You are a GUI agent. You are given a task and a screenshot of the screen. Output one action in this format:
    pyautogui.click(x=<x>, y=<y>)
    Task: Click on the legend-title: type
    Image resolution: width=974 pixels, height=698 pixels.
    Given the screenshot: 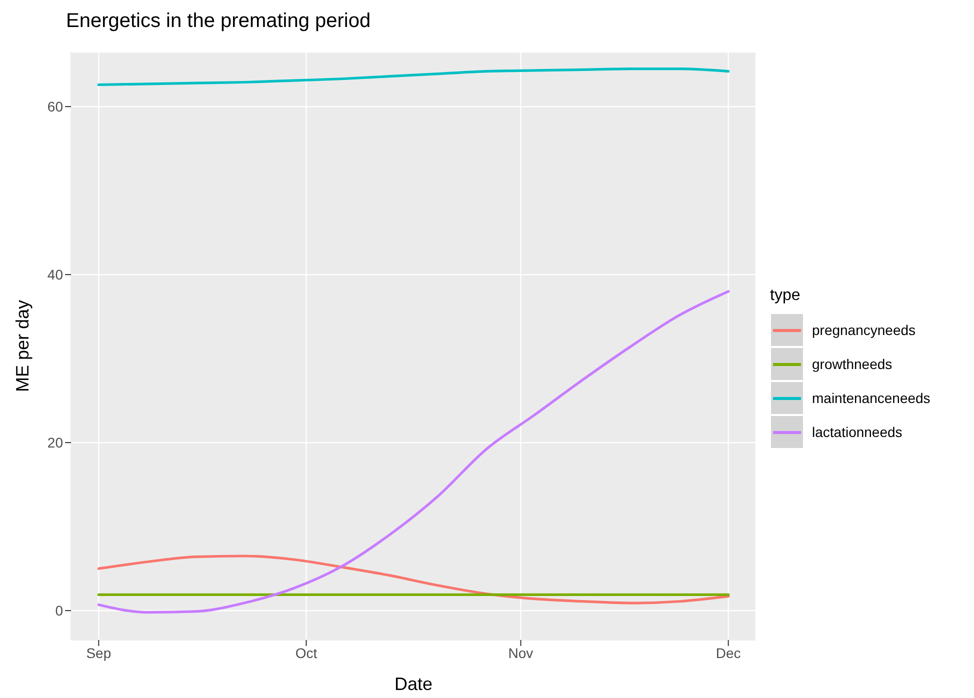 What is the action you would take?
    pyautogui.click(x=786, y=296)
    